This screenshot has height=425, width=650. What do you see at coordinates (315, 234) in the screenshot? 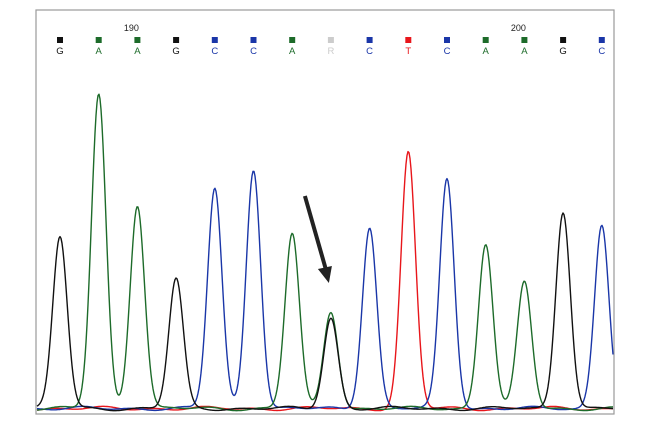
I see `annotation-arrow-shaft` at bounding box center [315, 234].